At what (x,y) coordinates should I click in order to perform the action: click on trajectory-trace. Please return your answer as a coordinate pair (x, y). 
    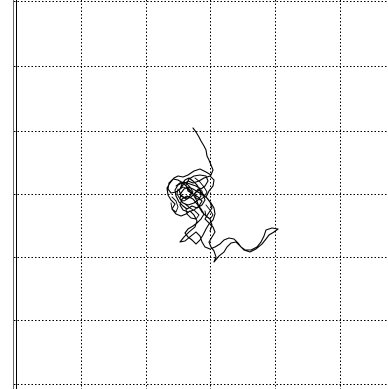
    Looking at the image, I should click on (222, 195).